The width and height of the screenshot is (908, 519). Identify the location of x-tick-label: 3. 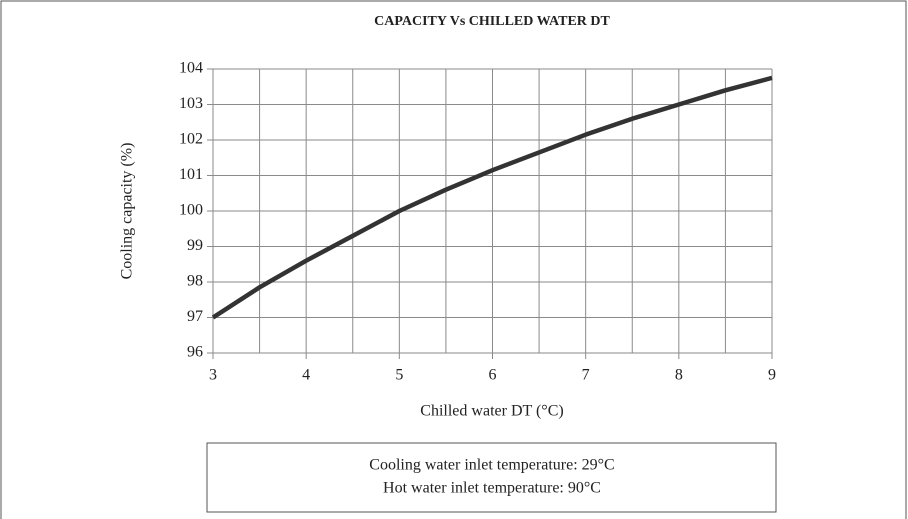
(213, 375).